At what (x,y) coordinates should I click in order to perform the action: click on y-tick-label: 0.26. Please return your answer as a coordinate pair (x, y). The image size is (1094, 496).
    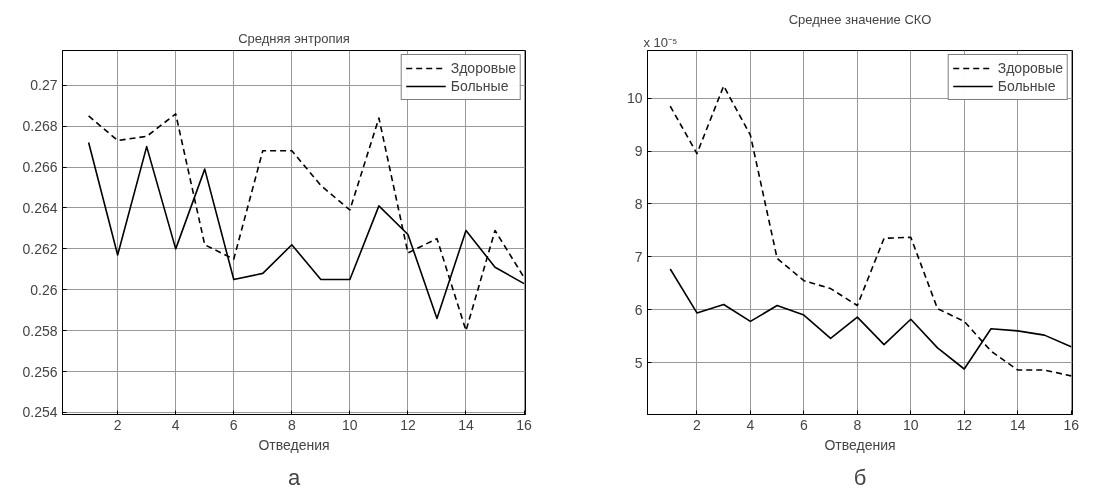
    Looking at the image, I should click on (44, 289).